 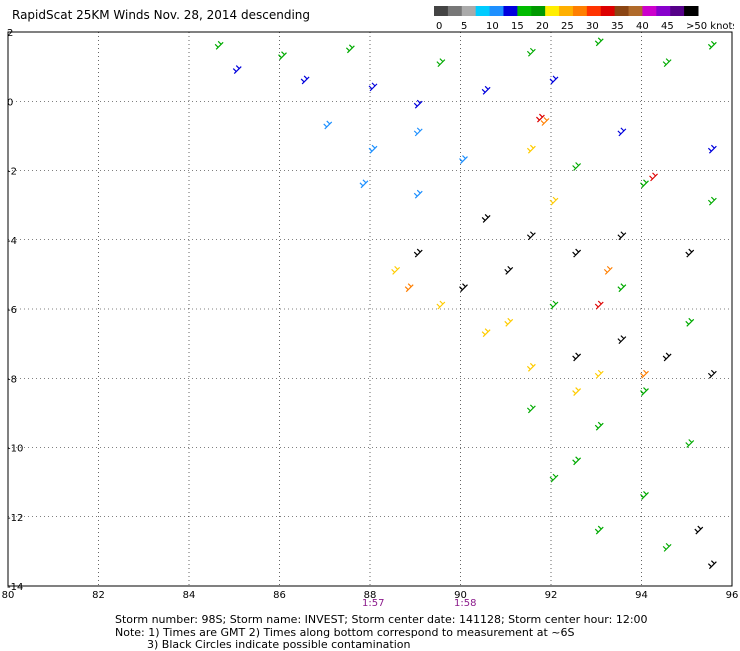 I want to click on y-tick-label: -10, so click(x=15, y=449).